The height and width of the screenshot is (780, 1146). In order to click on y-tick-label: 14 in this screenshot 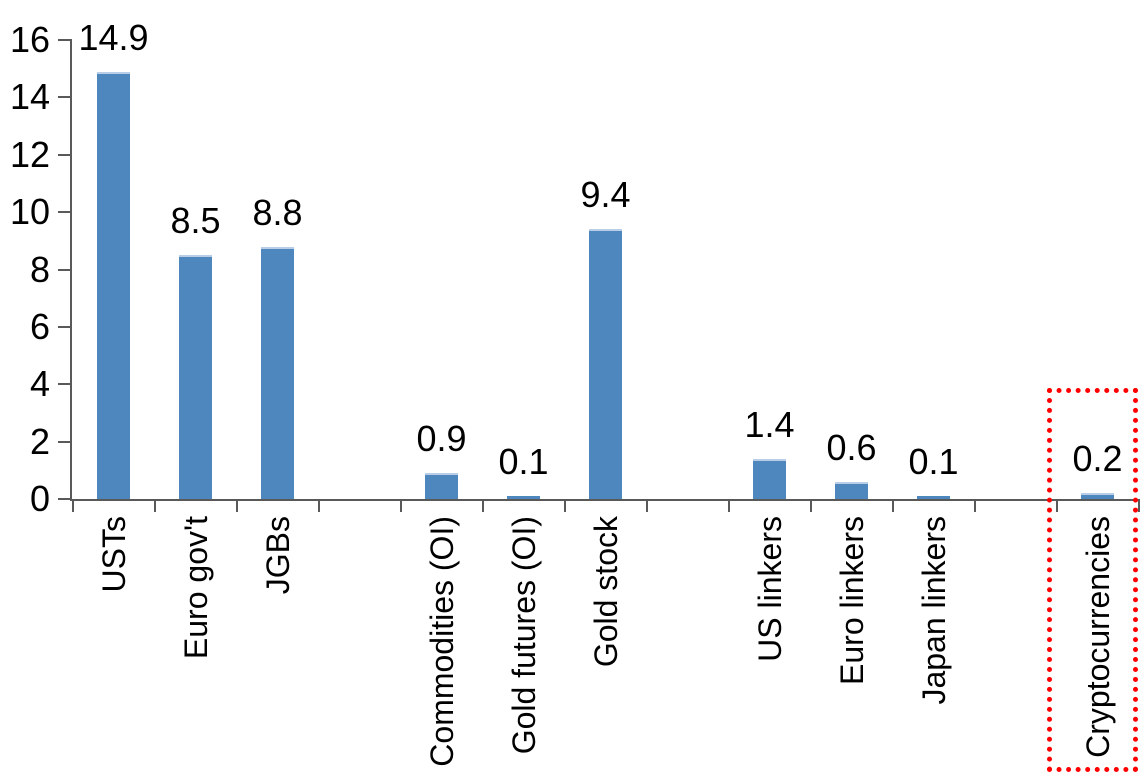, I will do `click(29, 97)`.